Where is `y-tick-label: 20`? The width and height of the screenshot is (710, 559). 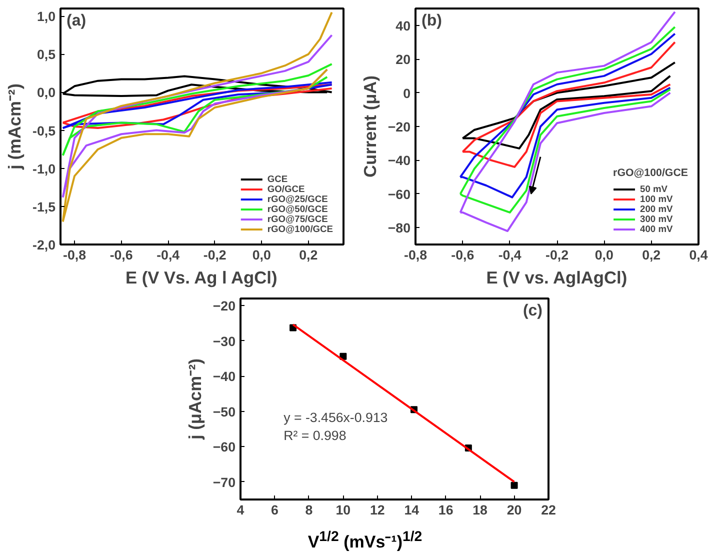 y-tick-label: 20 is located at coordinates (403, 60).